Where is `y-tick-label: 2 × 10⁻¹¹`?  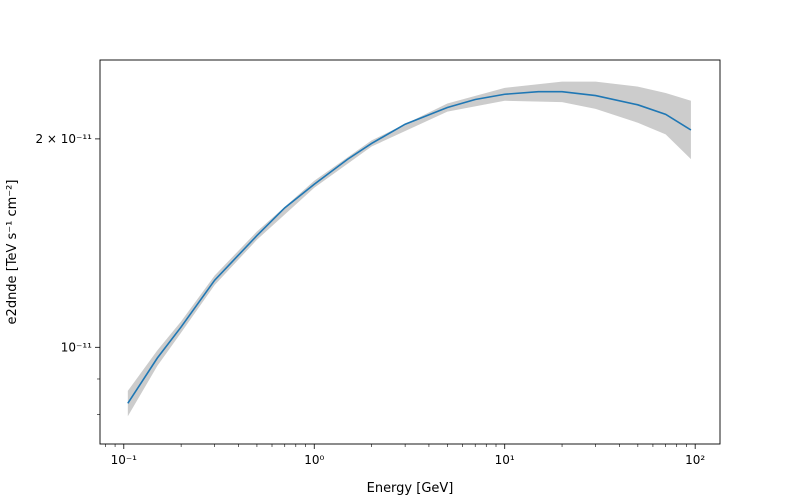
y-tick-label: 2 × 10⁻¹¹ is located at coordinates (63, 139).